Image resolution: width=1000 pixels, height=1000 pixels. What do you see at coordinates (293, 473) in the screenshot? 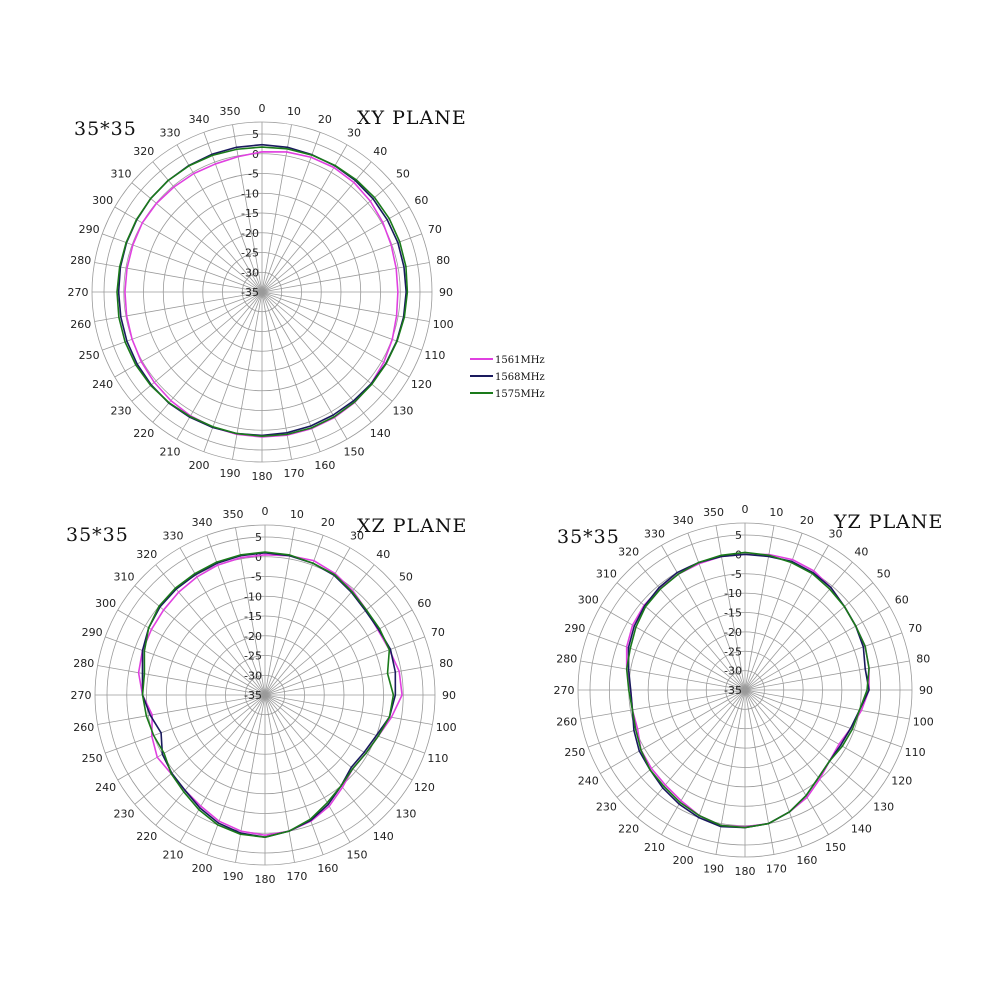
I see `angle-tick-label: 170` at bounding box center [293, 473].